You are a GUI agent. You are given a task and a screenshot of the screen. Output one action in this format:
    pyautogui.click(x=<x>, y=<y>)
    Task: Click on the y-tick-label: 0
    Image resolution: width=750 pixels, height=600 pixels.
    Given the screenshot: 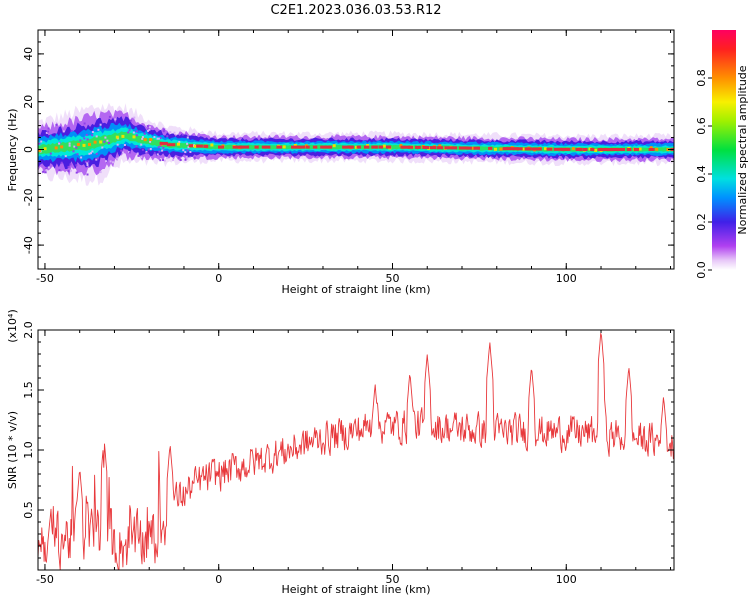 What is the action you would take?
    pyautogui.click(x=28, y=149)
    